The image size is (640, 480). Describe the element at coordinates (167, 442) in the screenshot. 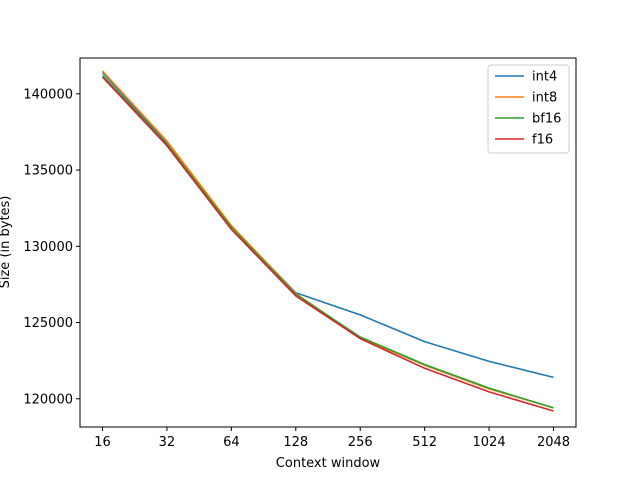

I see `x-tick-label: 32` at that location.